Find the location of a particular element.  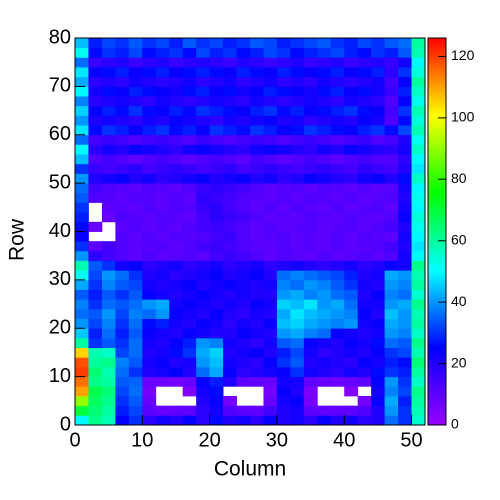

y-tick-label: 20 is located at coordinates (60, 328).